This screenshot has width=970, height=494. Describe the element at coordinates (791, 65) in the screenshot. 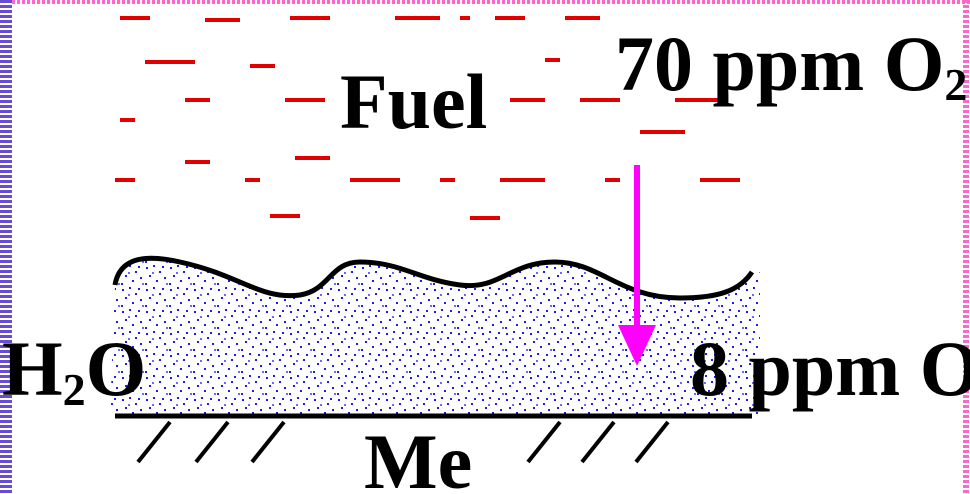

I see `fuel-oxygen-label: 70 ppm O2` at that location.